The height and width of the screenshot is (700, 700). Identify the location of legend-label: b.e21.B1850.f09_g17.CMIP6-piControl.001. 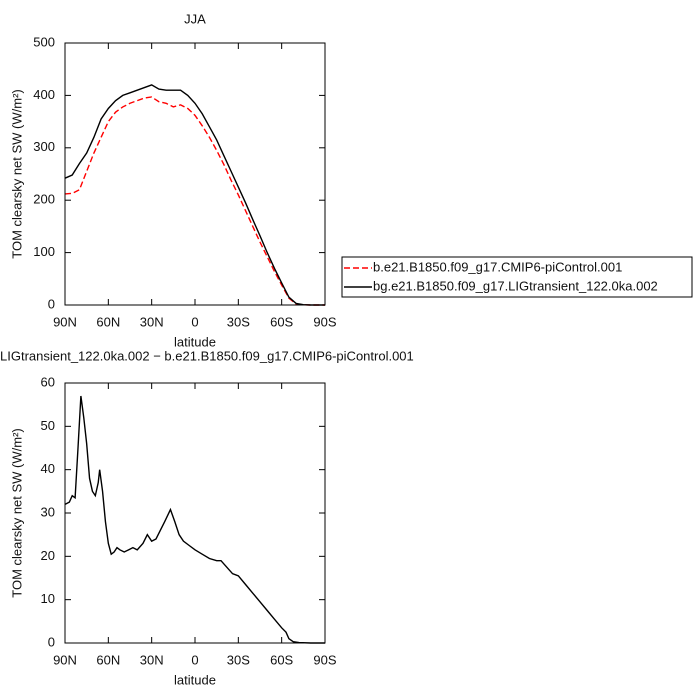
(497, 266).